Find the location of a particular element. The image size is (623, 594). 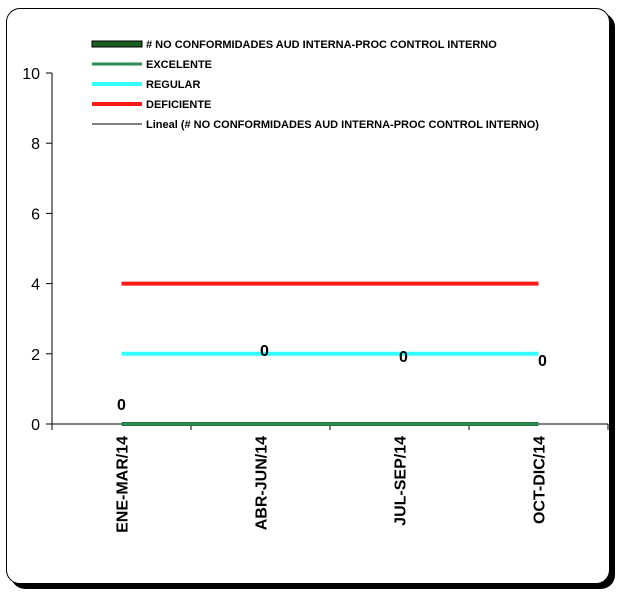

legend-entry-3: DEFICIENTE is located at coordinates (178, 105).